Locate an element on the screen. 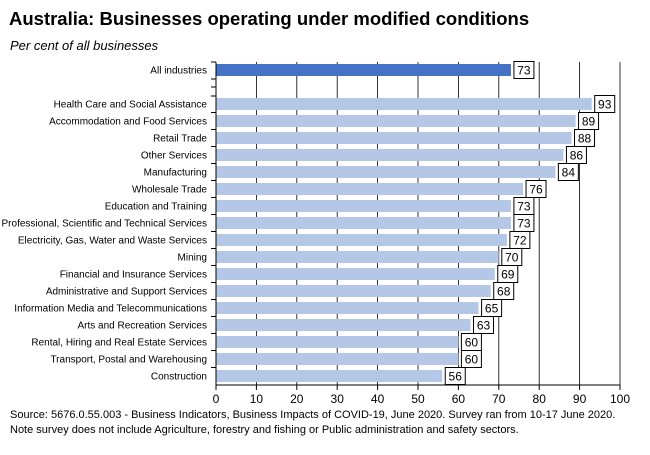 The image size is (650, 455). bar-administrative-and-support-services is located at coordinates (353, 291).